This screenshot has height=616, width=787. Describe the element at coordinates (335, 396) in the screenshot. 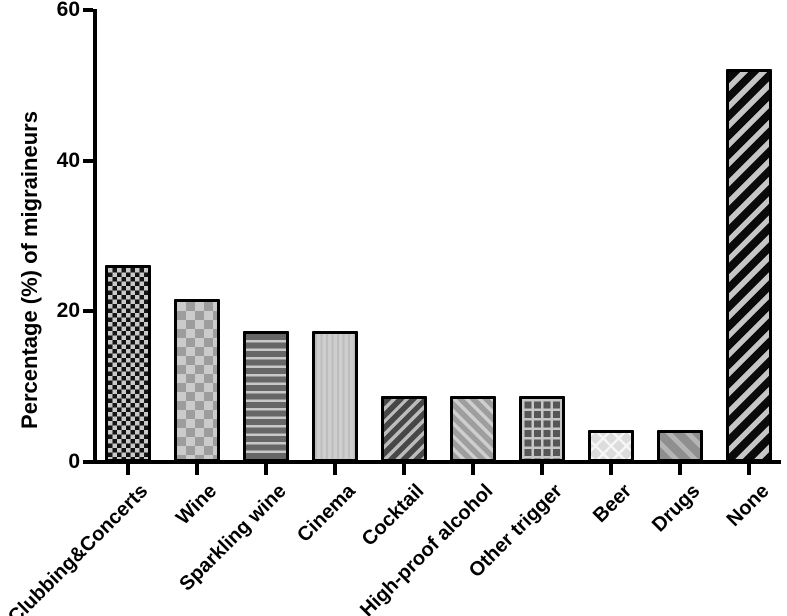

I see `bar-cinema` at that location.